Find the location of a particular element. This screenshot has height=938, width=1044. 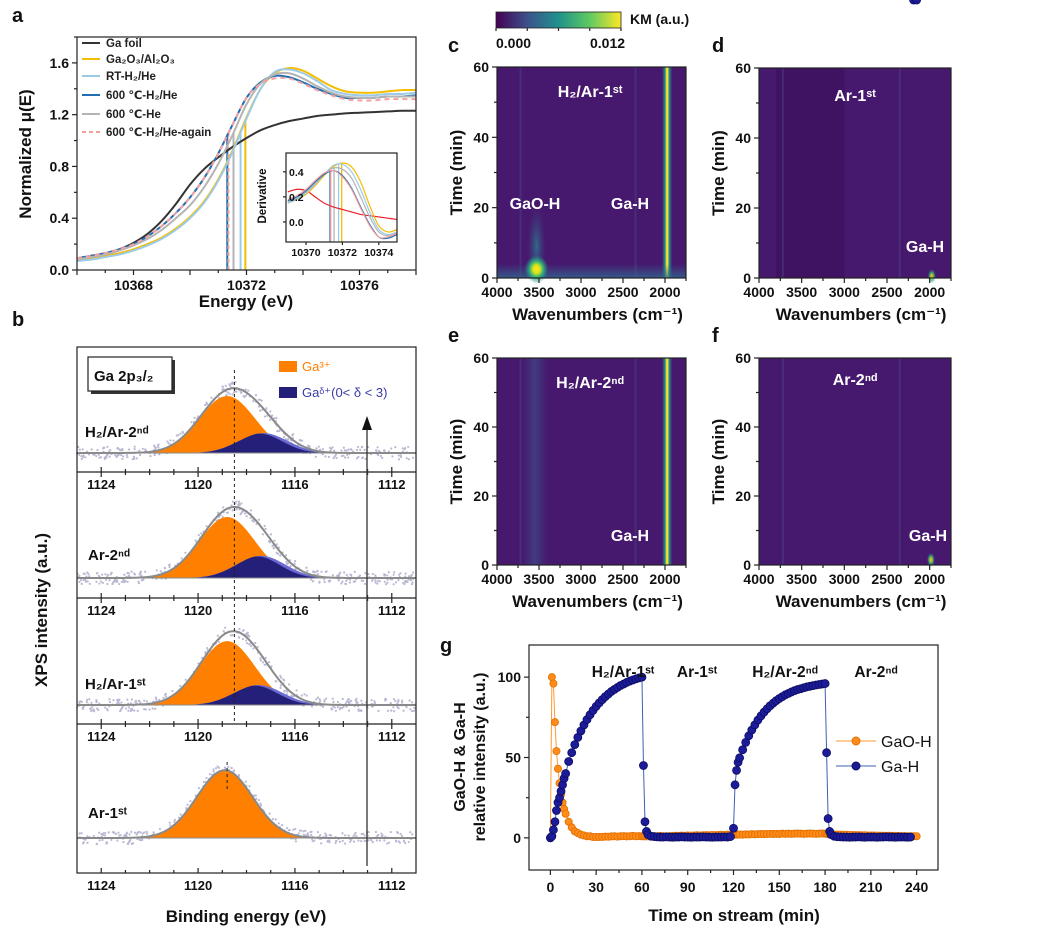

band-annotation: GaO-H is located at coordinates (535, 204).